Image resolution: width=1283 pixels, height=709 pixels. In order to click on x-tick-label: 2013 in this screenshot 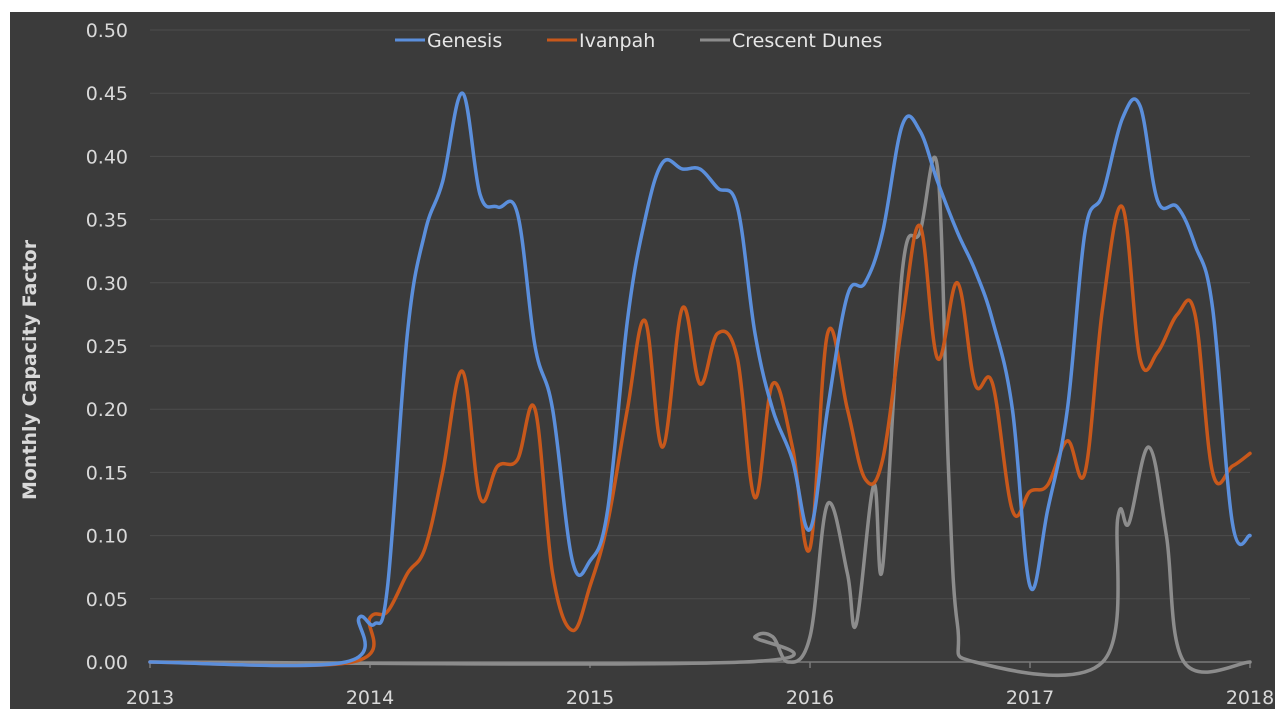, I will do `click(150, 698)`.